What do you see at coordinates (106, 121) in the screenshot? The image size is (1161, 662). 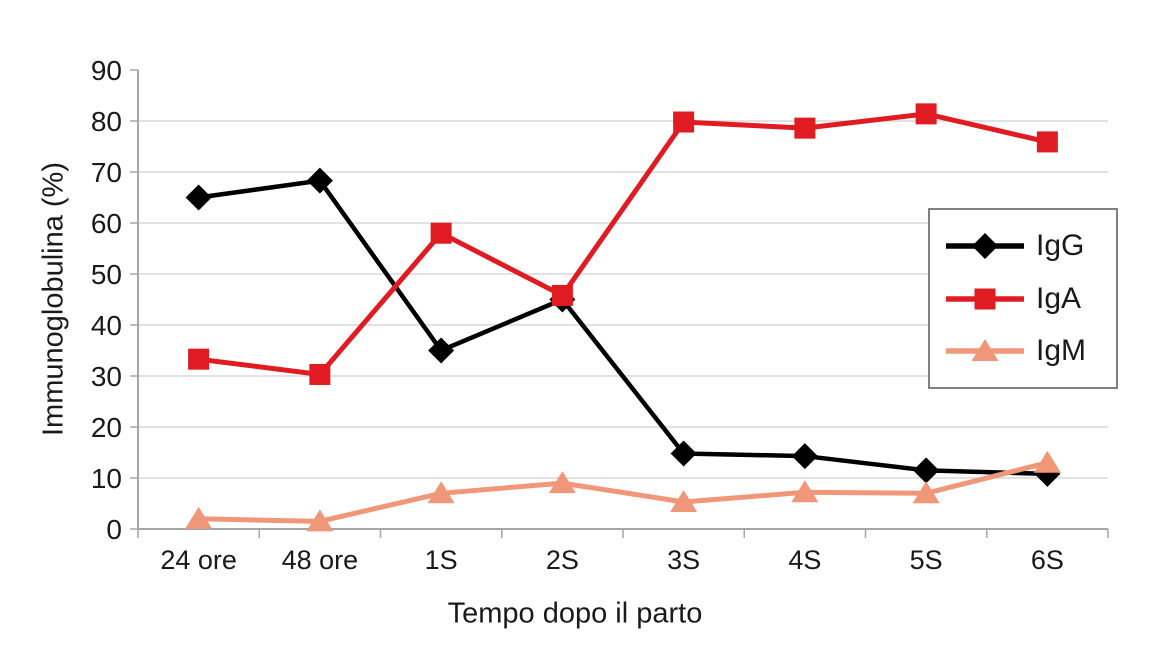 I see `y-tick-label: 80` at bounding box center [106, 121].